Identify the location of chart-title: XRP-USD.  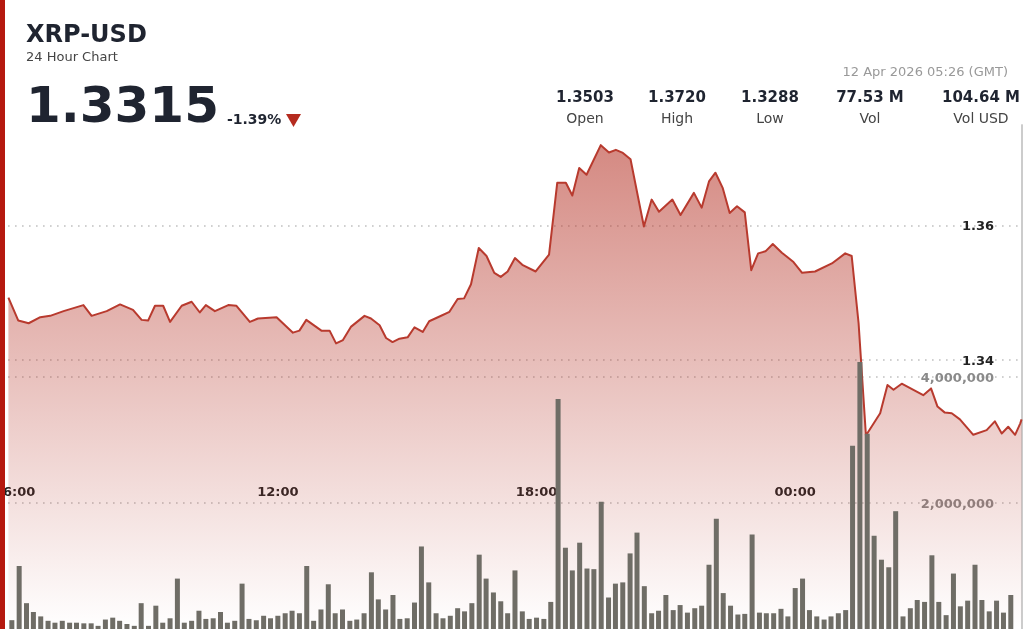
(86, 34).